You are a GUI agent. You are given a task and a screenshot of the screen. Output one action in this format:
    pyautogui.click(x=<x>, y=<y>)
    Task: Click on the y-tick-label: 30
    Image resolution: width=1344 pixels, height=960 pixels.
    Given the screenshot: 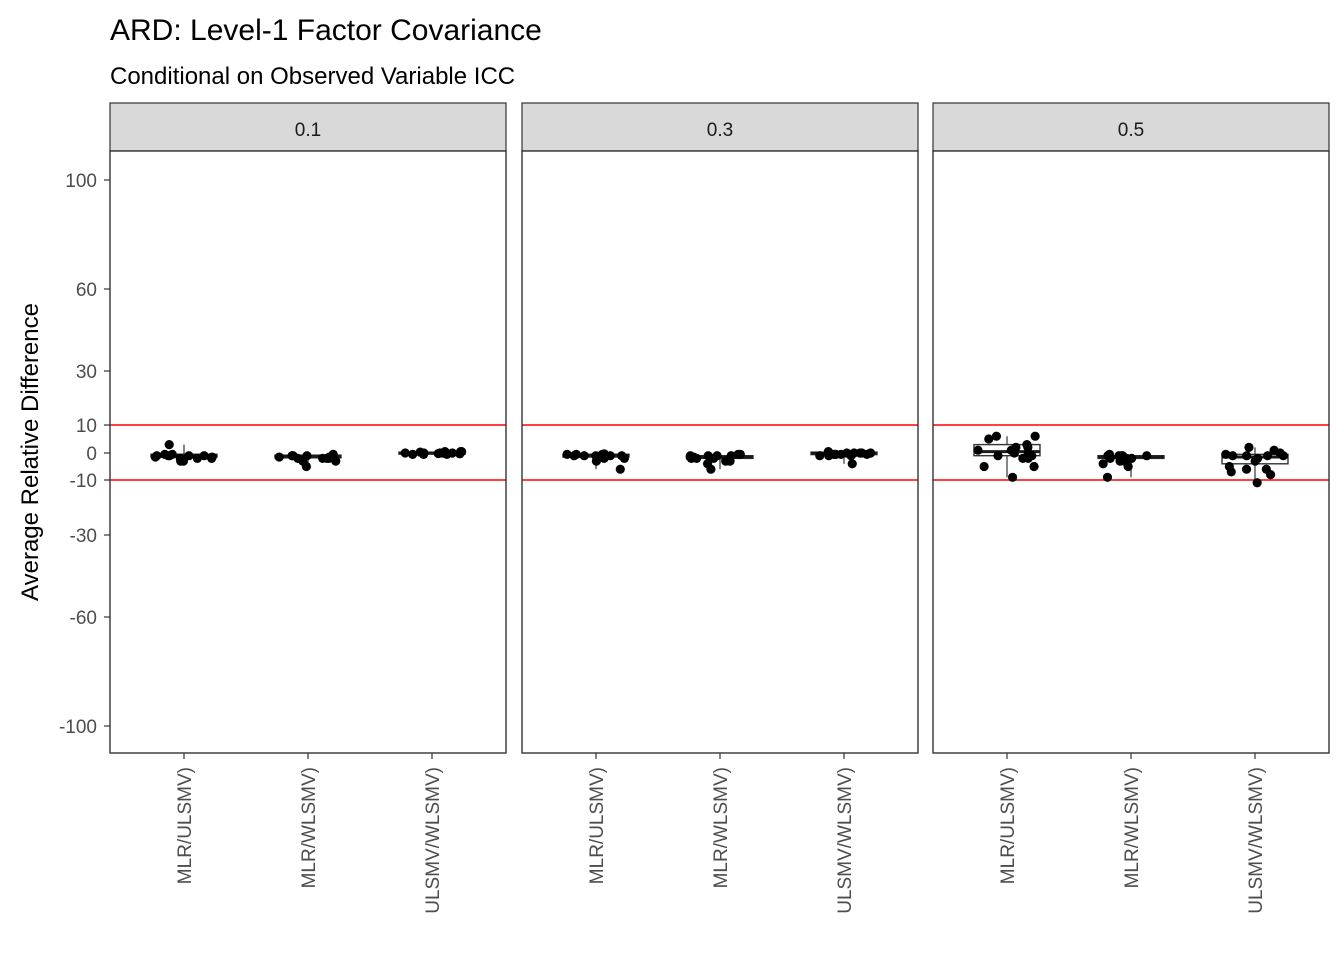 What is the action you would take?
    pyautogui.click(x=86, y=372)
    